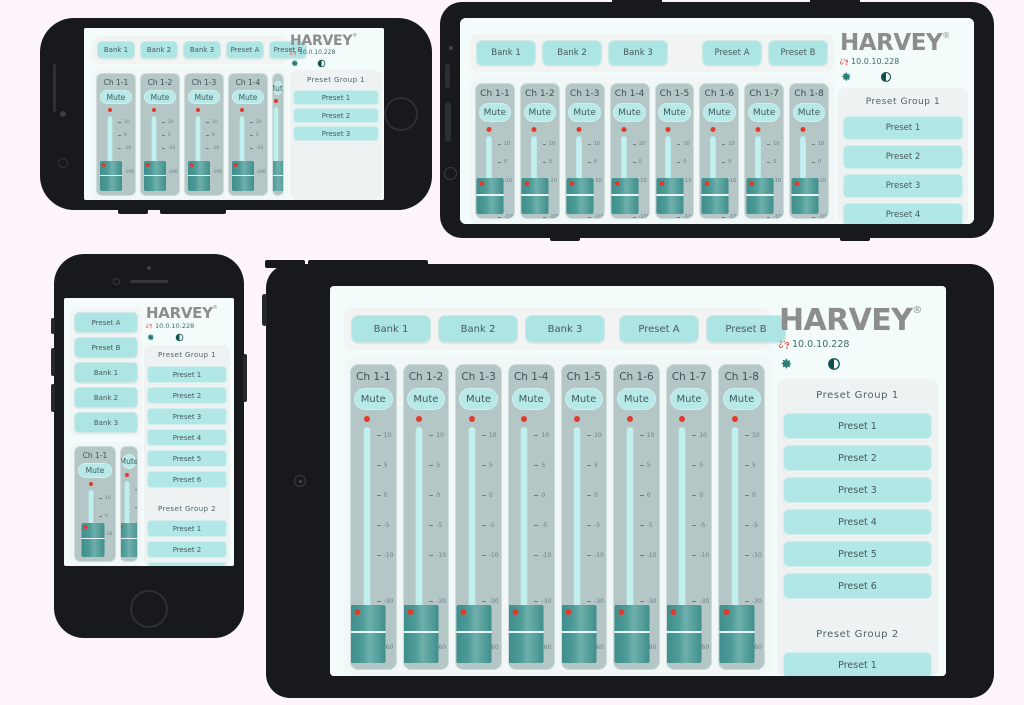  What do you see at coordinates (245, 378) in the screenshot?
I see `phone-power-button` at bounding box center [245, 378].